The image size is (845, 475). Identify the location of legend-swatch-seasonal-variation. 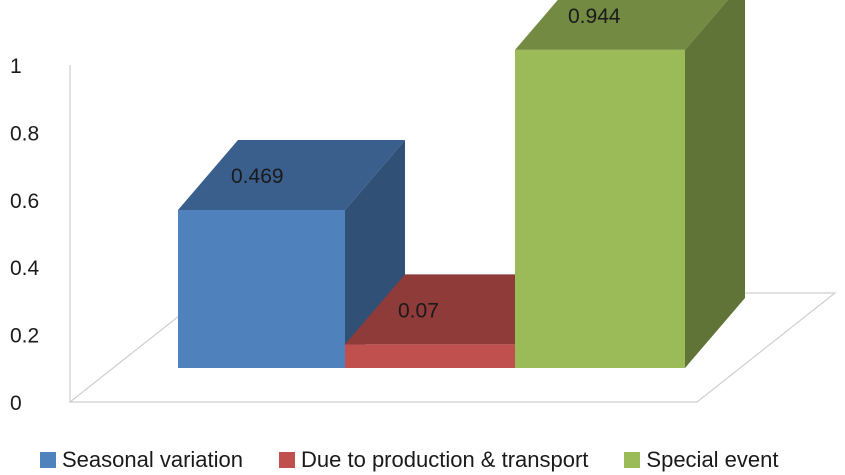
(48, 460).